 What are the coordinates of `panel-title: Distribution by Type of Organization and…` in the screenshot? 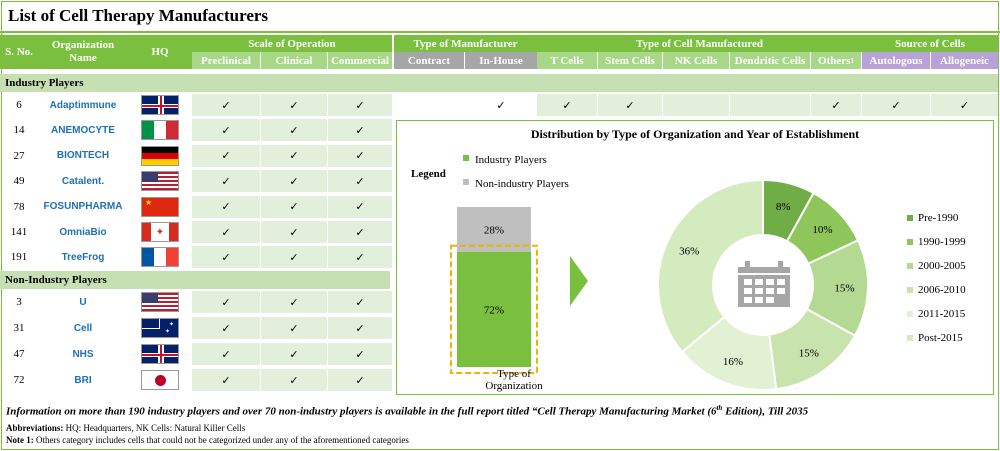 It's located at (695, 134).